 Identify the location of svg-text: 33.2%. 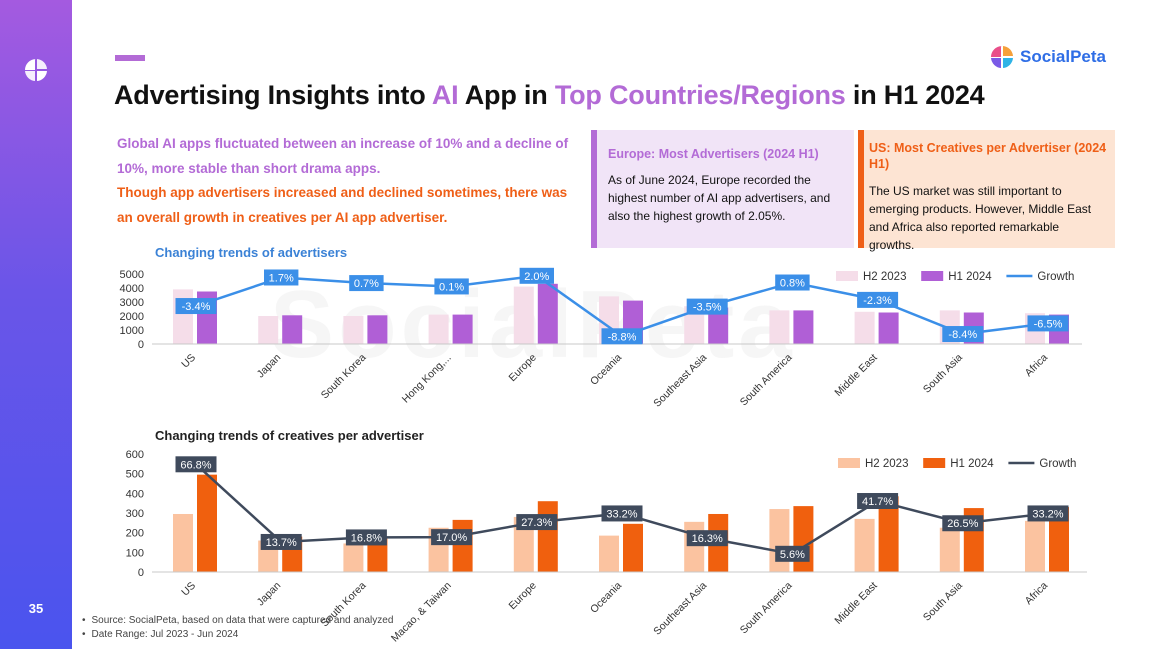
(621, 514).